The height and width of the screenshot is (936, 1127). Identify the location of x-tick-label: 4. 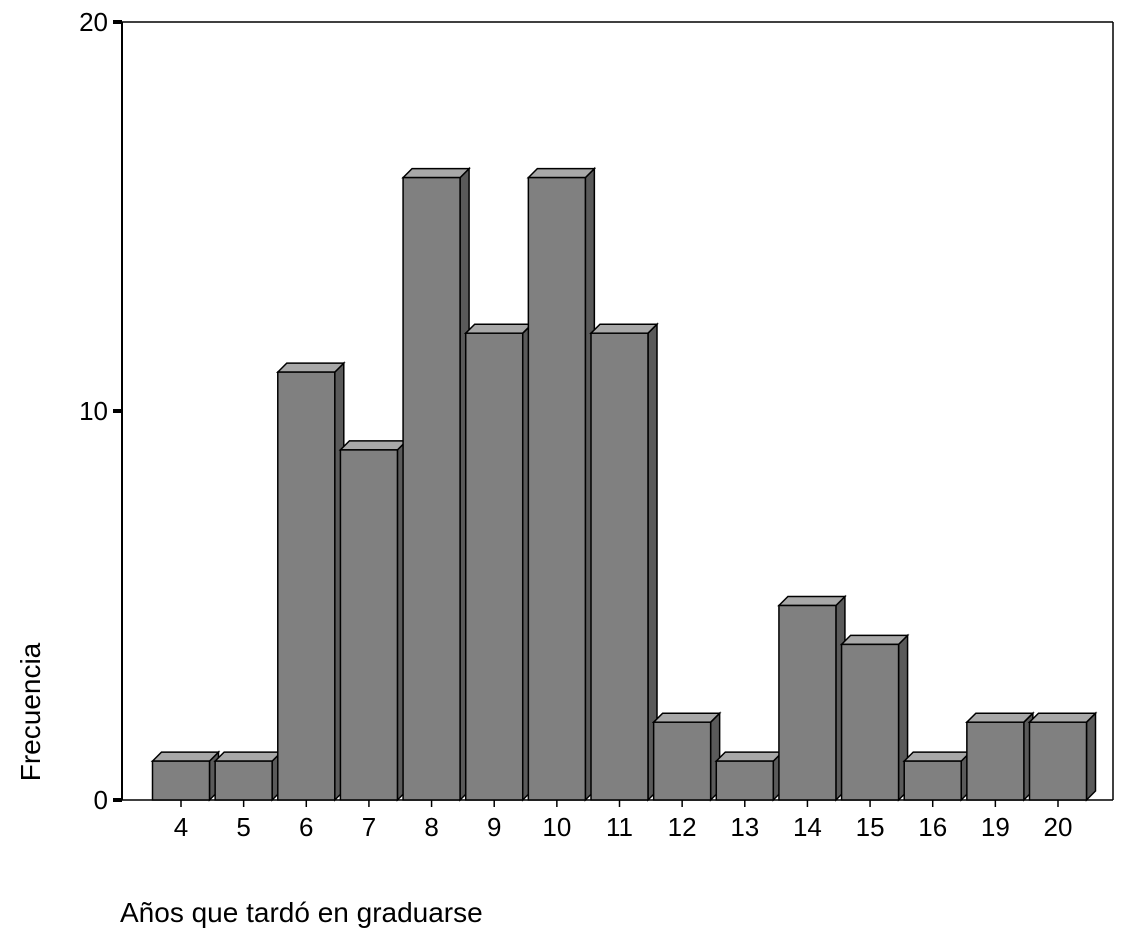
(181, 827).